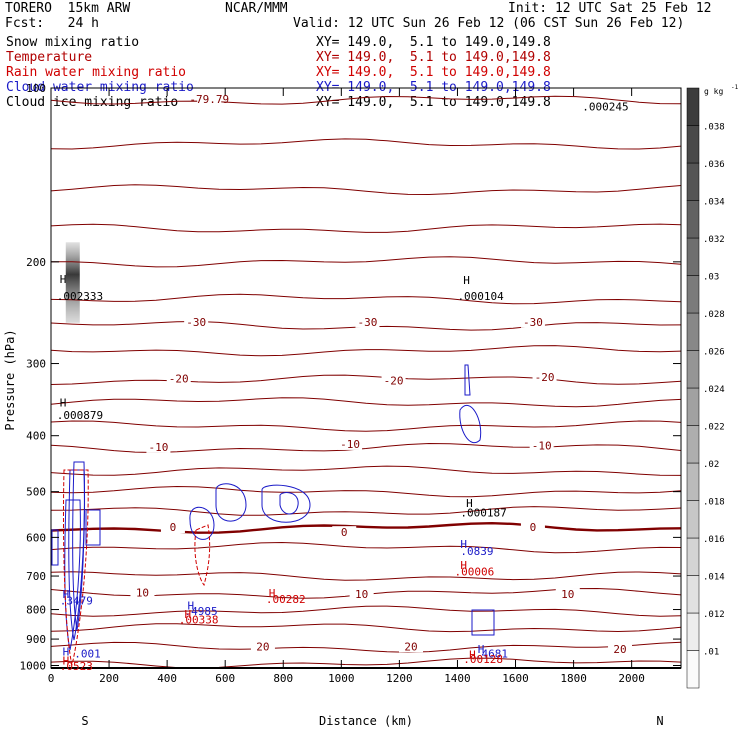 The image size is (740, 740). I want to click on maximum-label: .00282, so click(286, 599).